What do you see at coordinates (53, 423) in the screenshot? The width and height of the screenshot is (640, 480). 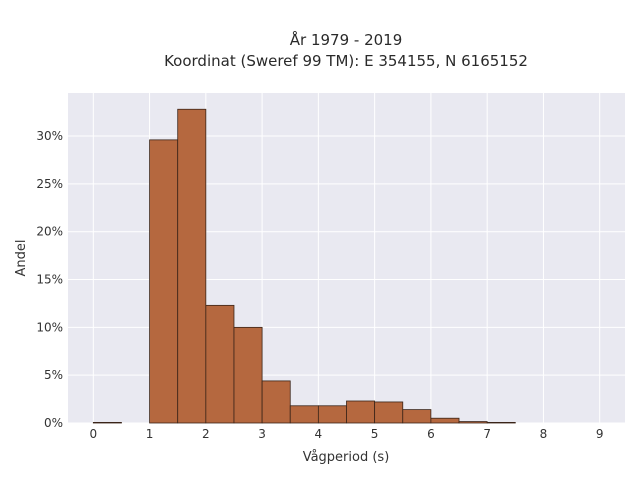 I see `y-tick-label-0: 0%` at bounding box center [53, 423].